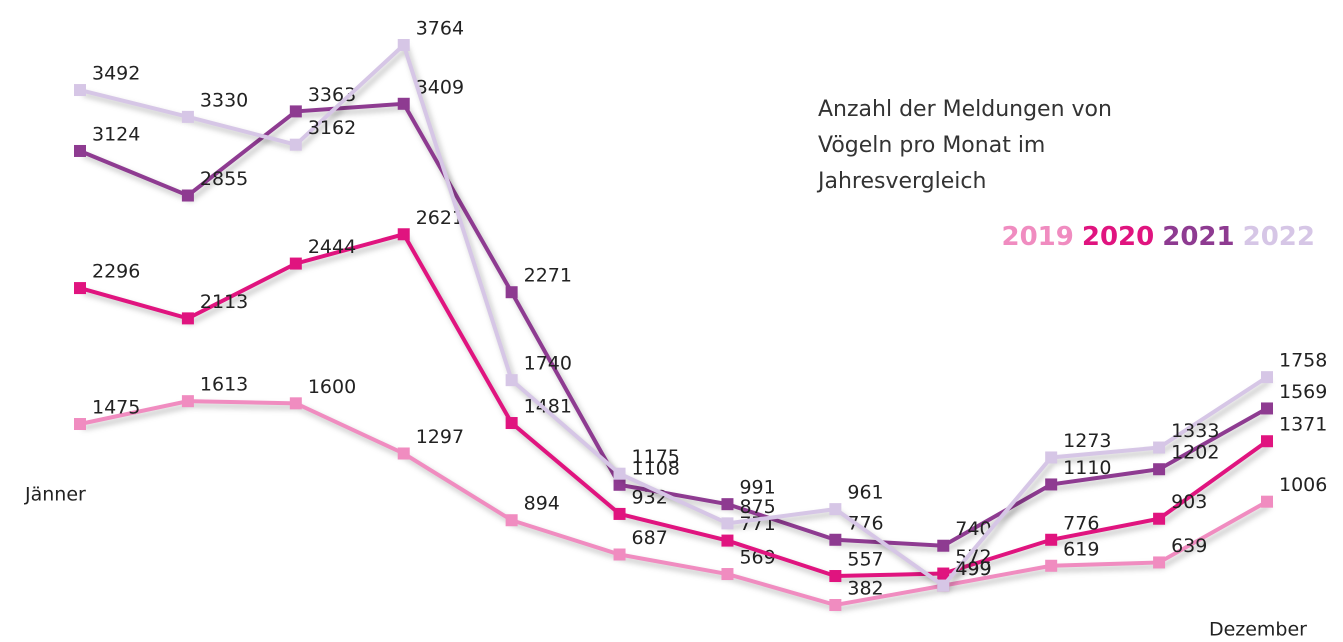  Describe the element at coordinates (1258, 630) in the screenshot. I see `x-tick-label: Dezember` at that location.